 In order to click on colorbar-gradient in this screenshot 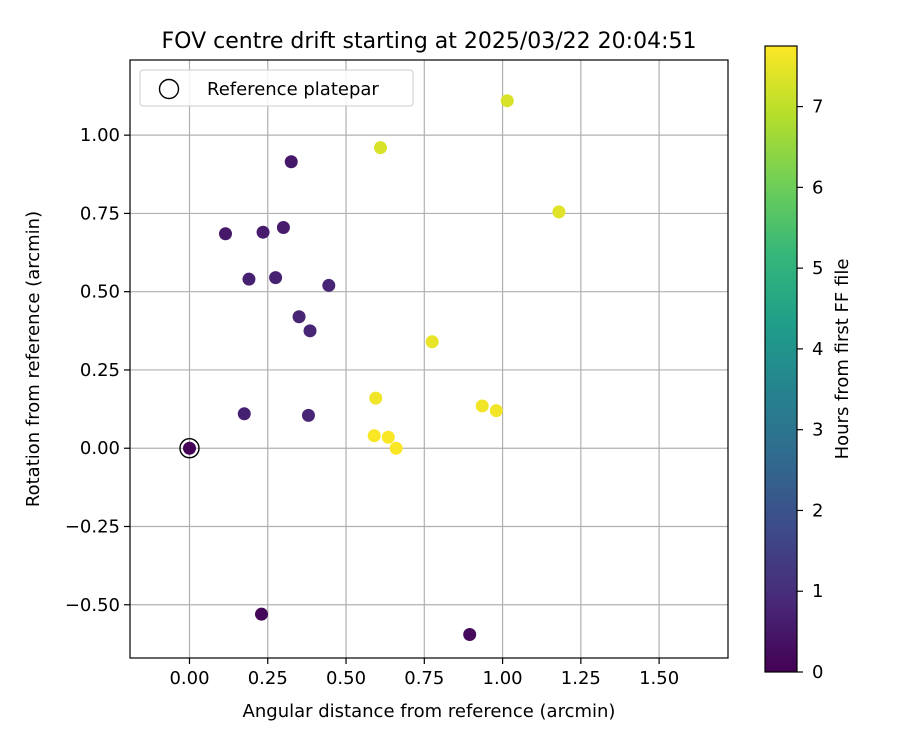, I will do `click(781, 359)`.